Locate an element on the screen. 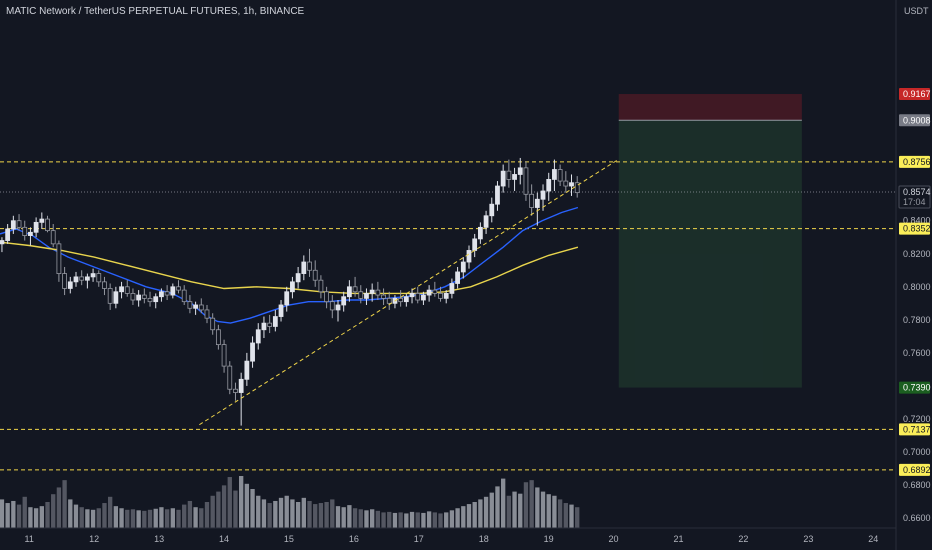 The width and height of the screenshot is (932, 550). position-tool is located at coordinates (710, 241).